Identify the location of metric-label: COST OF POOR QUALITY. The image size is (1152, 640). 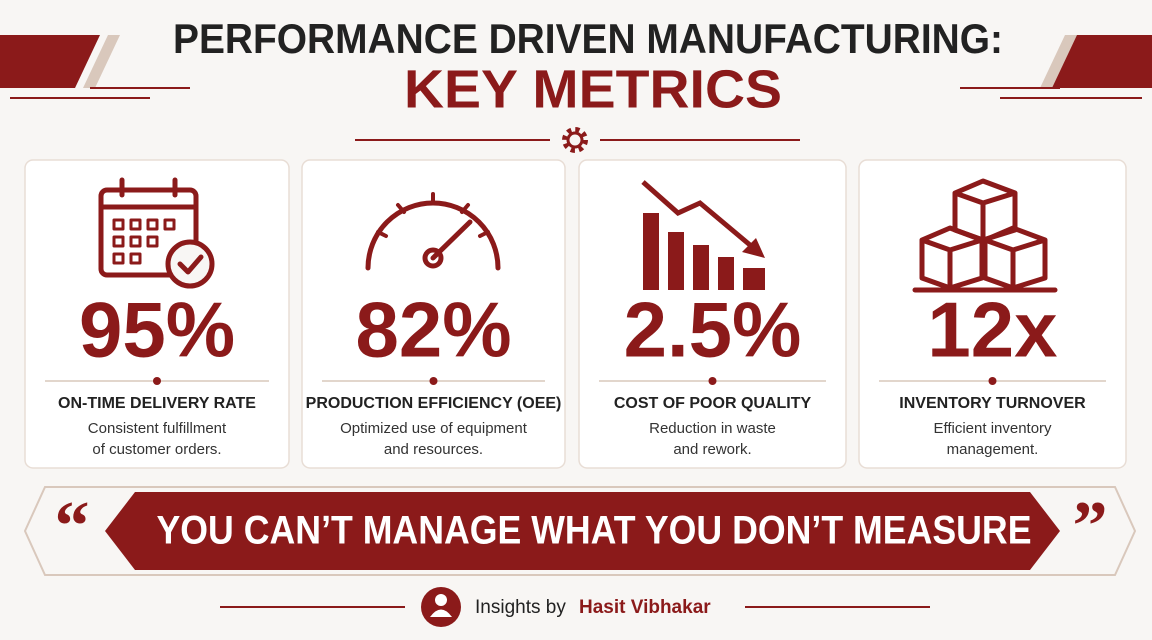
(713, 403).